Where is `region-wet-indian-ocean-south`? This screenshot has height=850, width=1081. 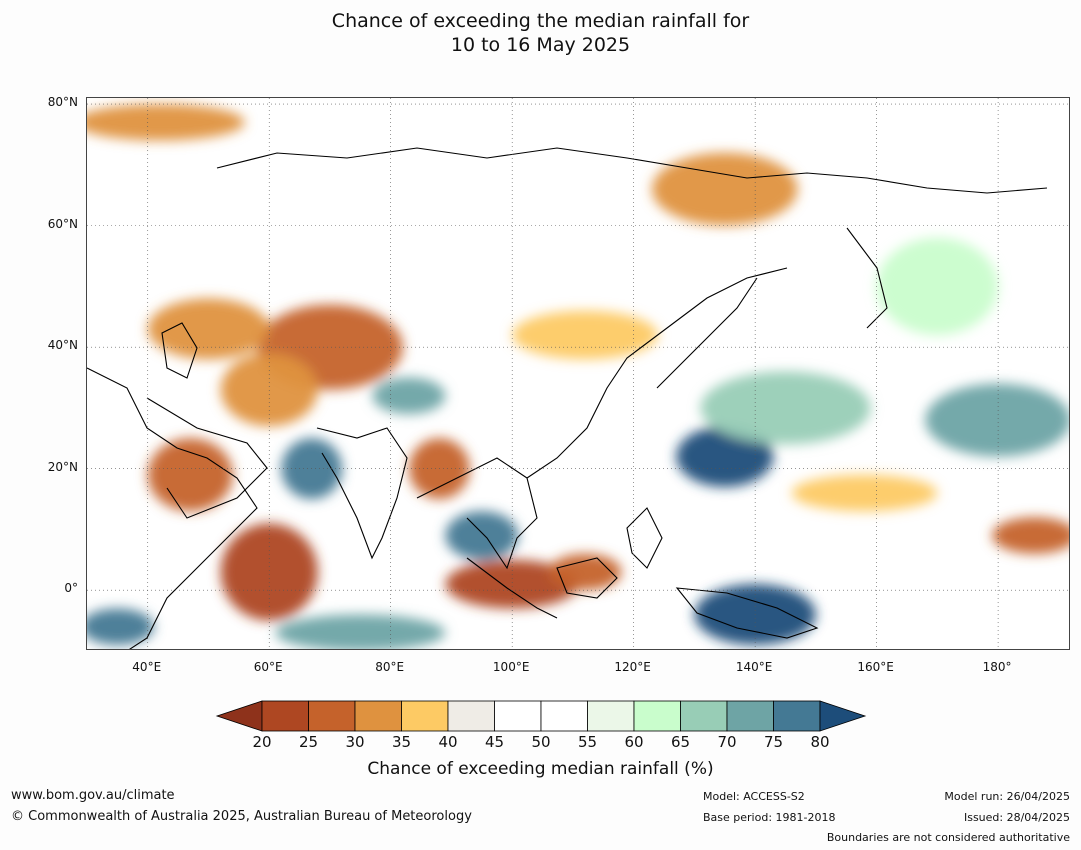
region-wet-indian-ocean-south is located at coordinates (360, 631).